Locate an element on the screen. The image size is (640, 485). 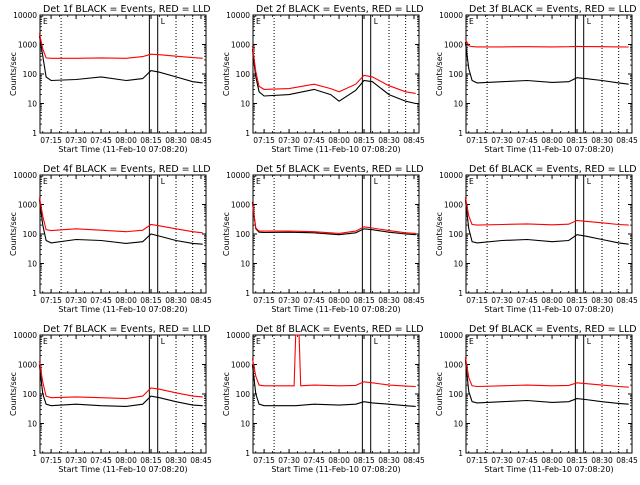
panel-title: Det 1f BLACK = Events, RED = LLD is located at coordinates (127, 9).